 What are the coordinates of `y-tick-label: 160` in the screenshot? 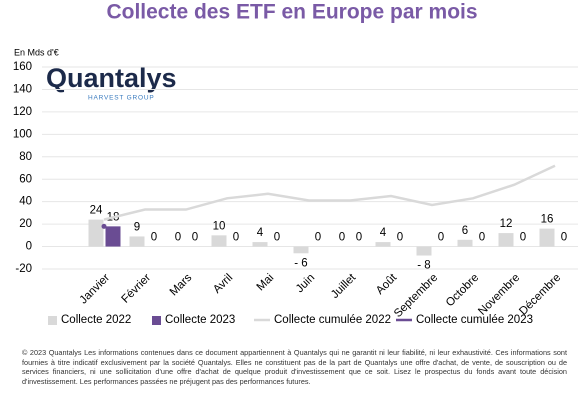 It's located at (22, 67).